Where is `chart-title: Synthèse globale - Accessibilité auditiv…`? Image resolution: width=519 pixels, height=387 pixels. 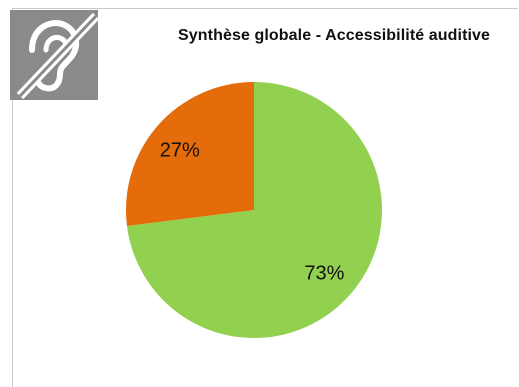 chart-title: Synthèse globale - Accessibilité auditiv… is located at coordinates (334, 35).